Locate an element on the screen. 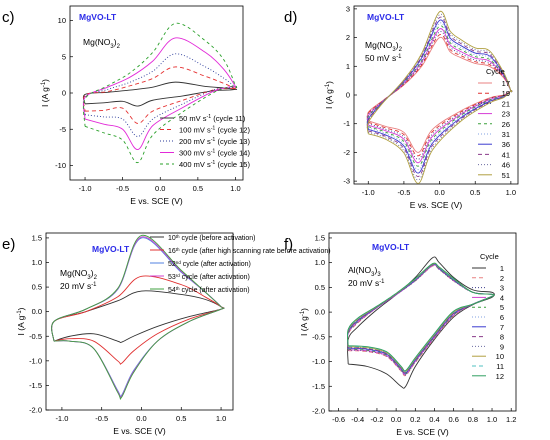  legend-label: 11 is located at coordinates (500, 366).